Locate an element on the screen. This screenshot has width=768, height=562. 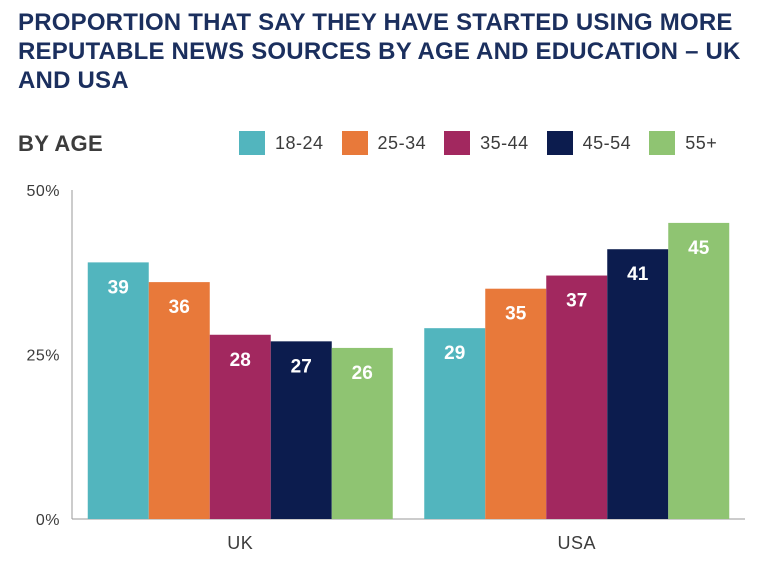
data-label-usa-18-24: 29 is located at coordinates (454, 353).